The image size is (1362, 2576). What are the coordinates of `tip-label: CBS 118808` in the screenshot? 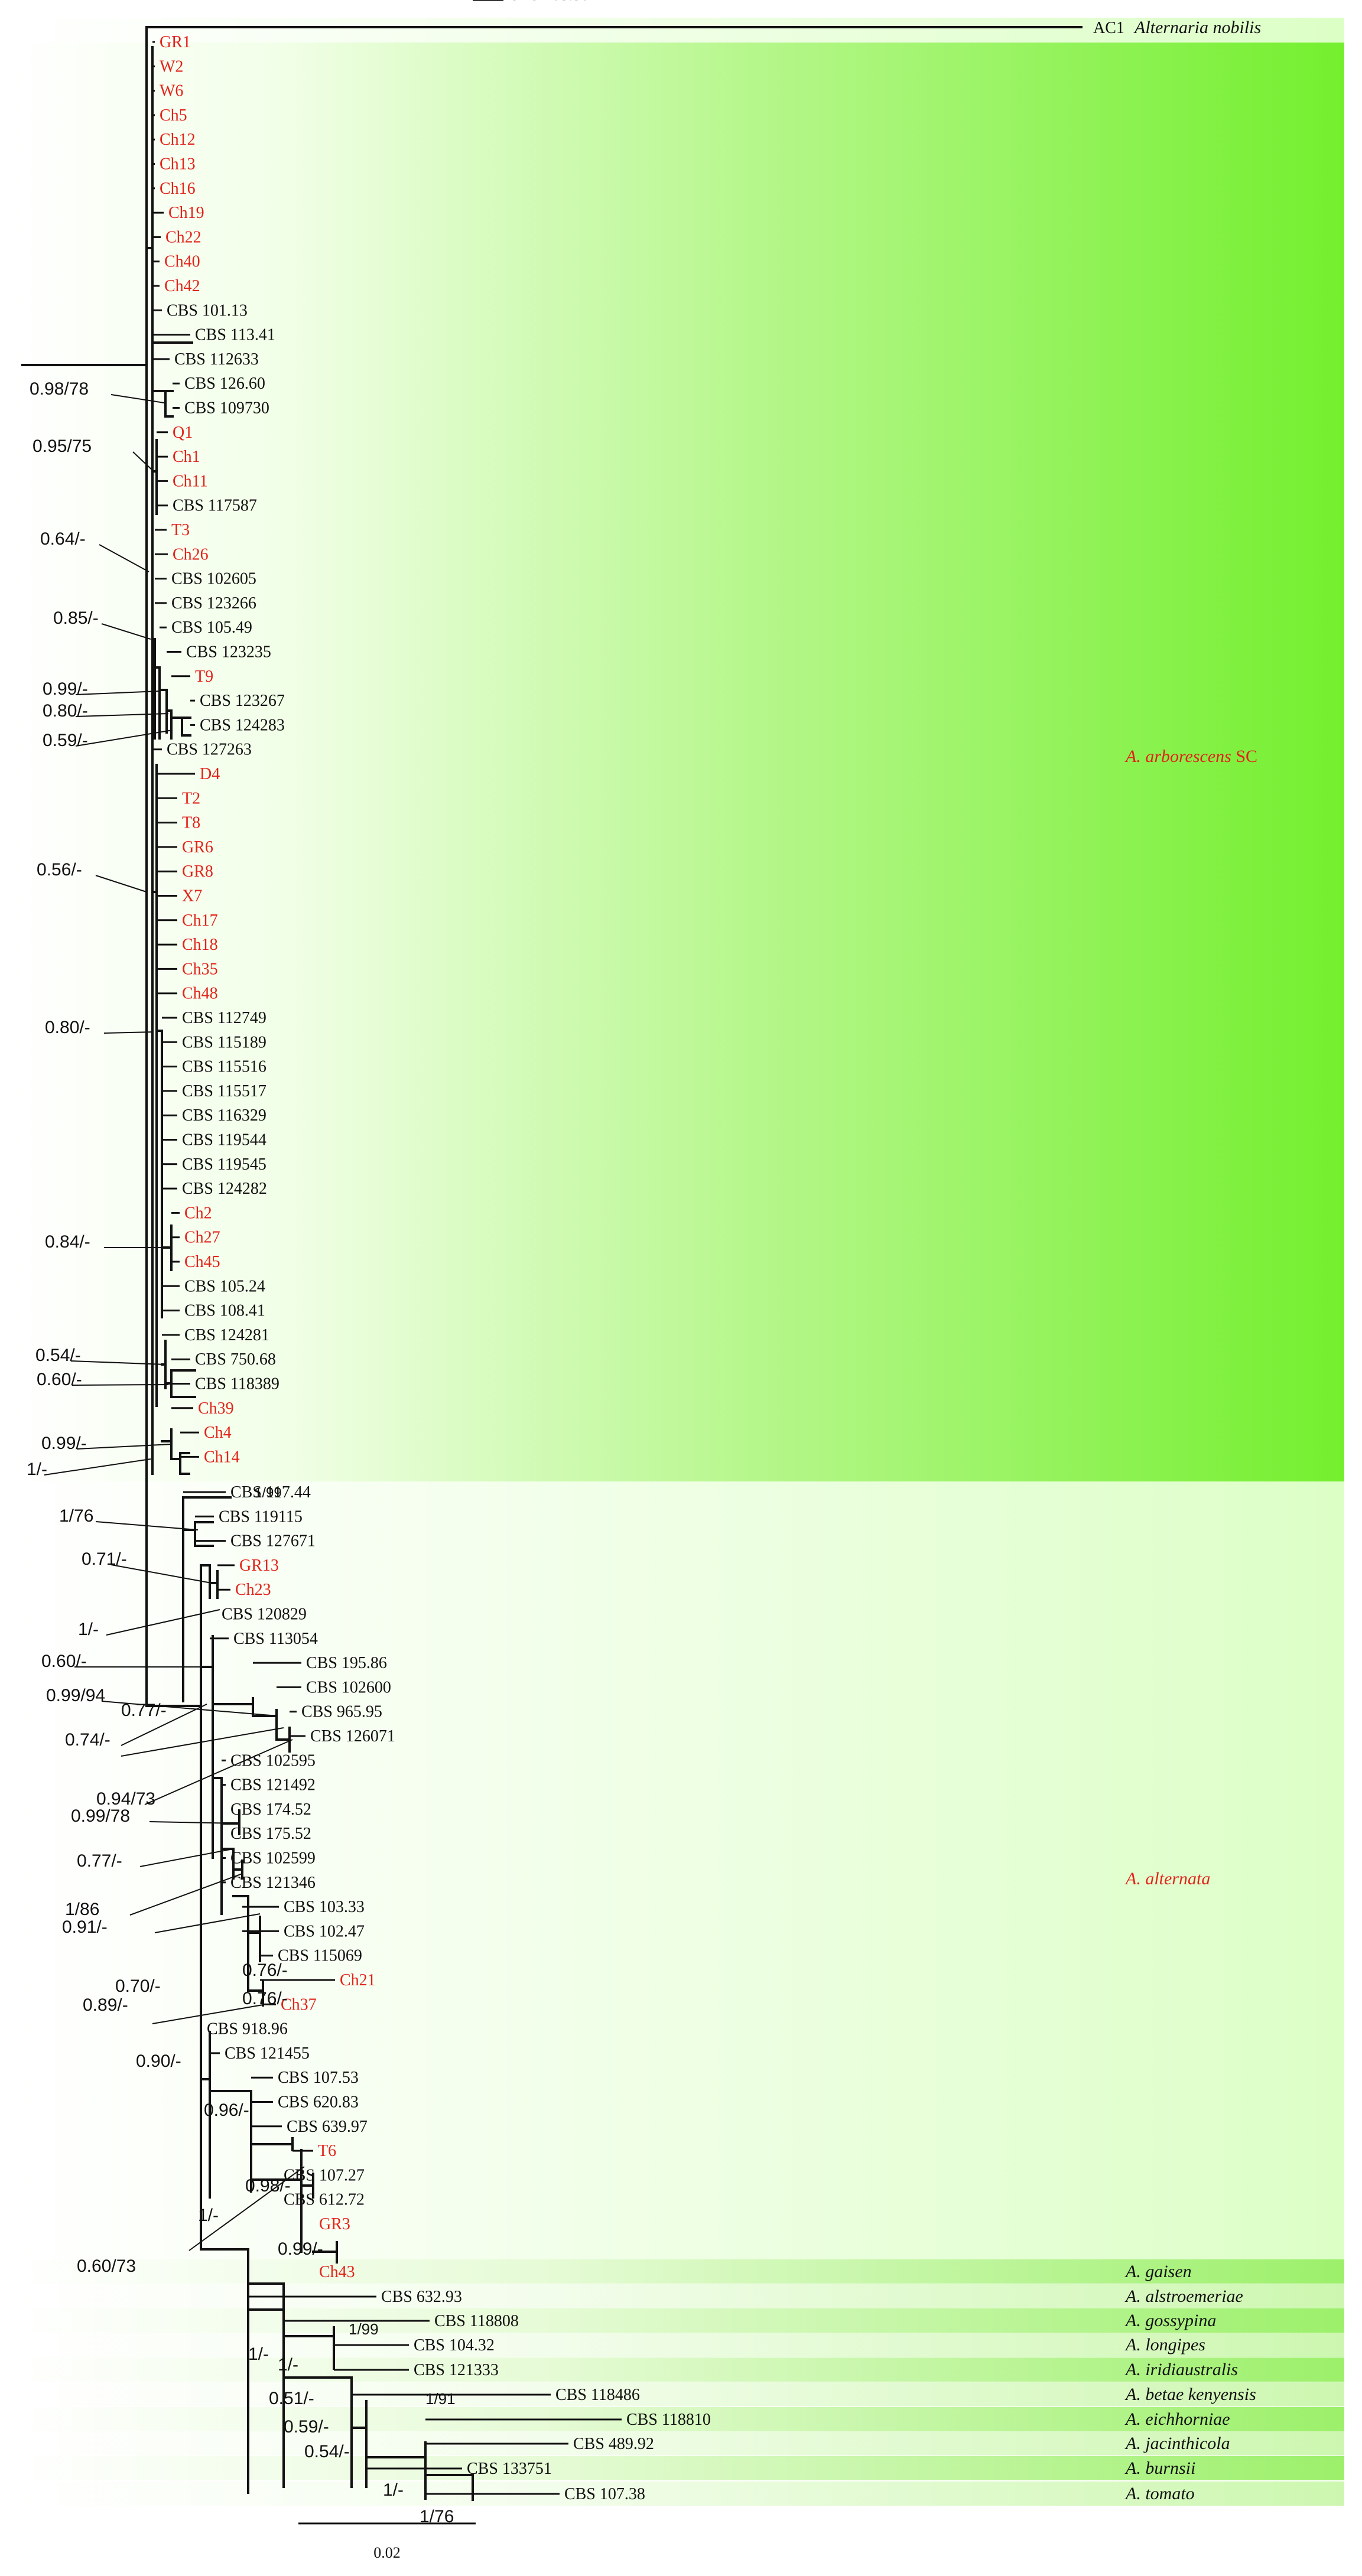 It's located at (476, 2321).